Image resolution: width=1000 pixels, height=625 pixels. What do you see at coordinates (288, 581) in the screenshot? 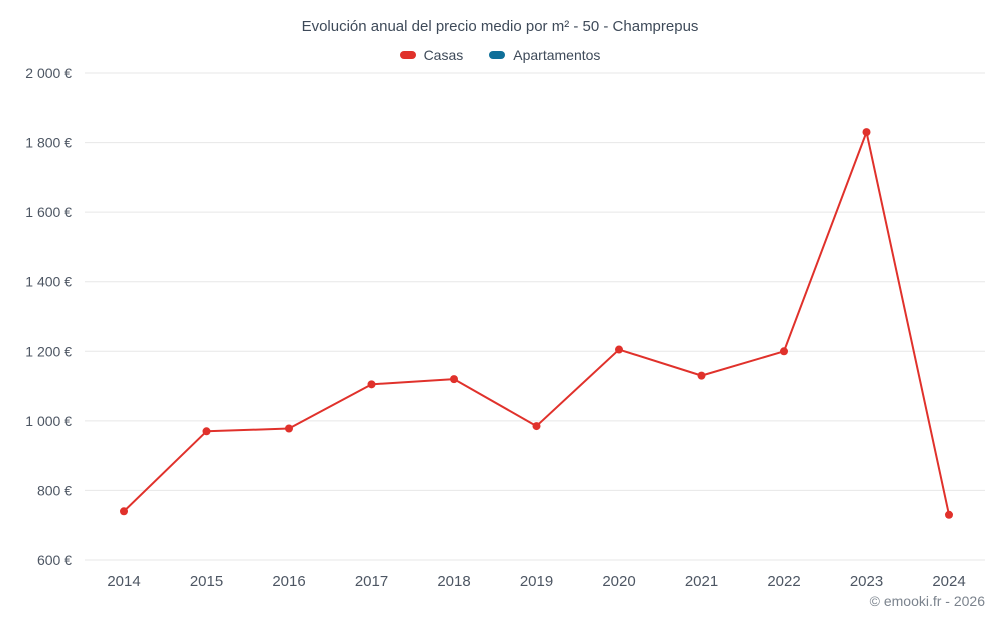
I see `x-tick-label-2016: 2016` at bounding box center [288, 581].